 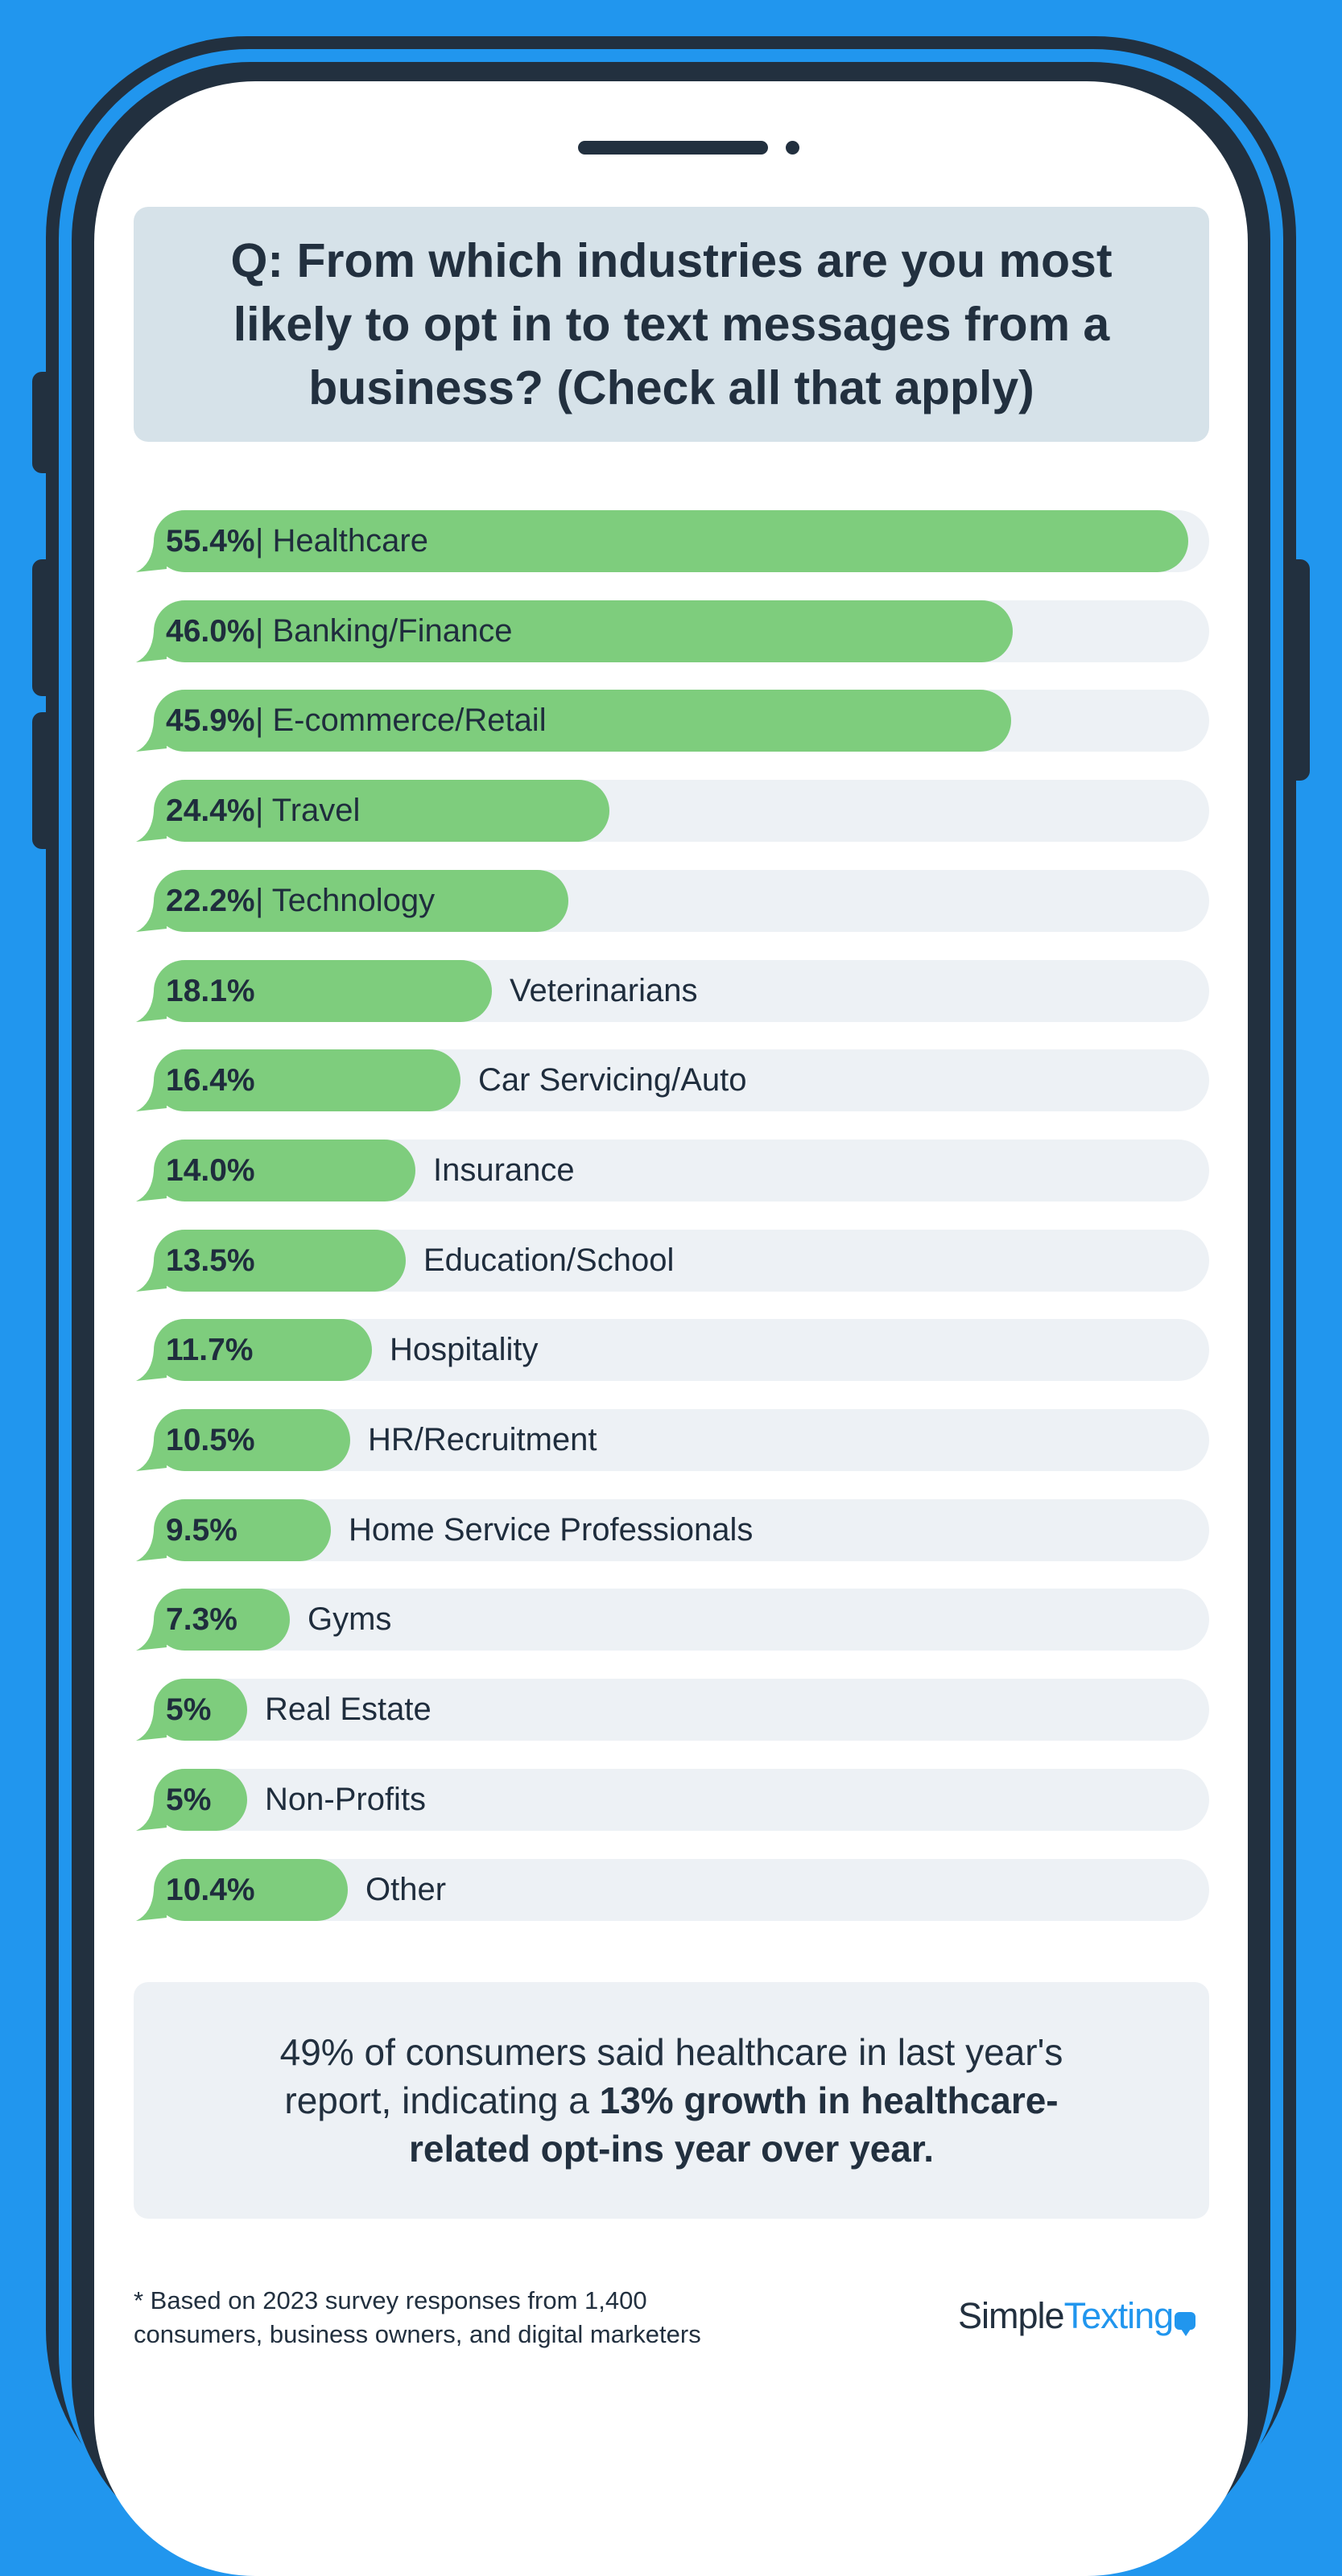 I want to click on bar-category-label: Other, so click(x=406, y=1889).